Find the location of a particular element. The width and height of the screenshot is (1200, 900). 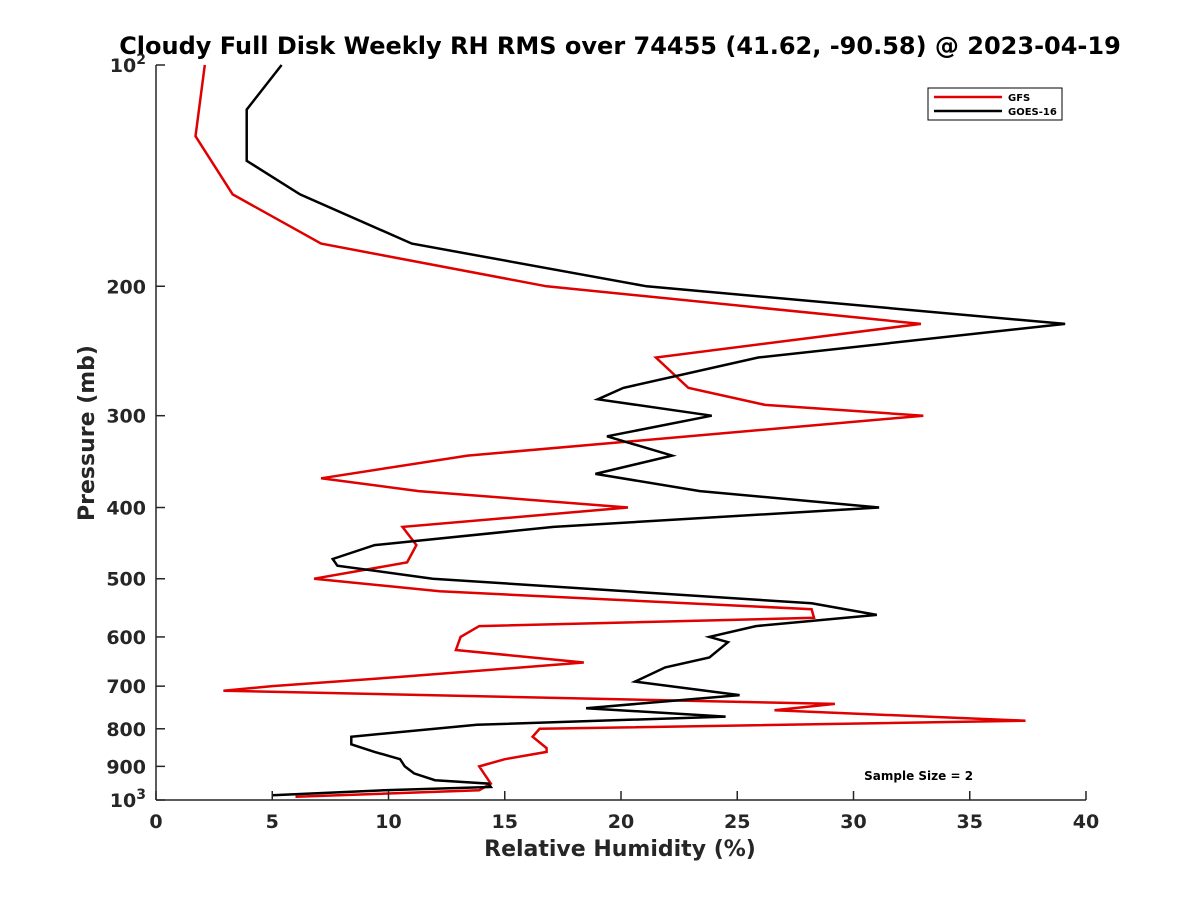

y-tick-label: 300 is located at coordinates (126, 417).